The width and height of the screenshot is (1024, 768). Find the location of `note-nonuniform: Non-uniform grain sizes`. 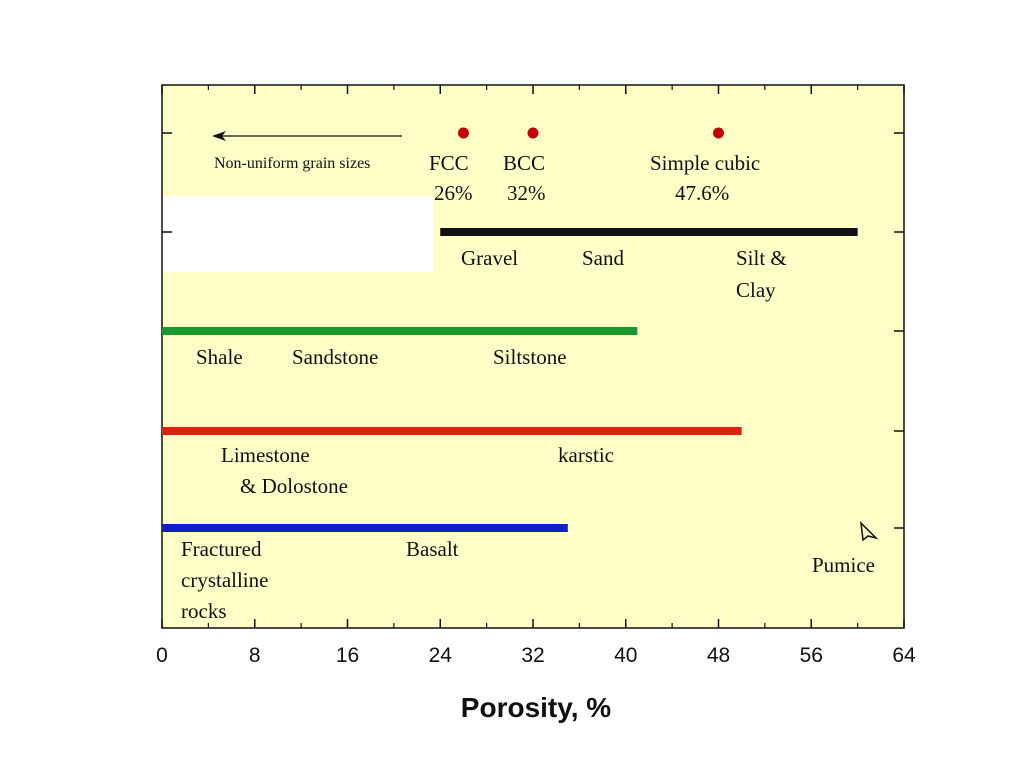

note-nonuniform: Non-uniform grain sizes is located at coordinates (292, 163).